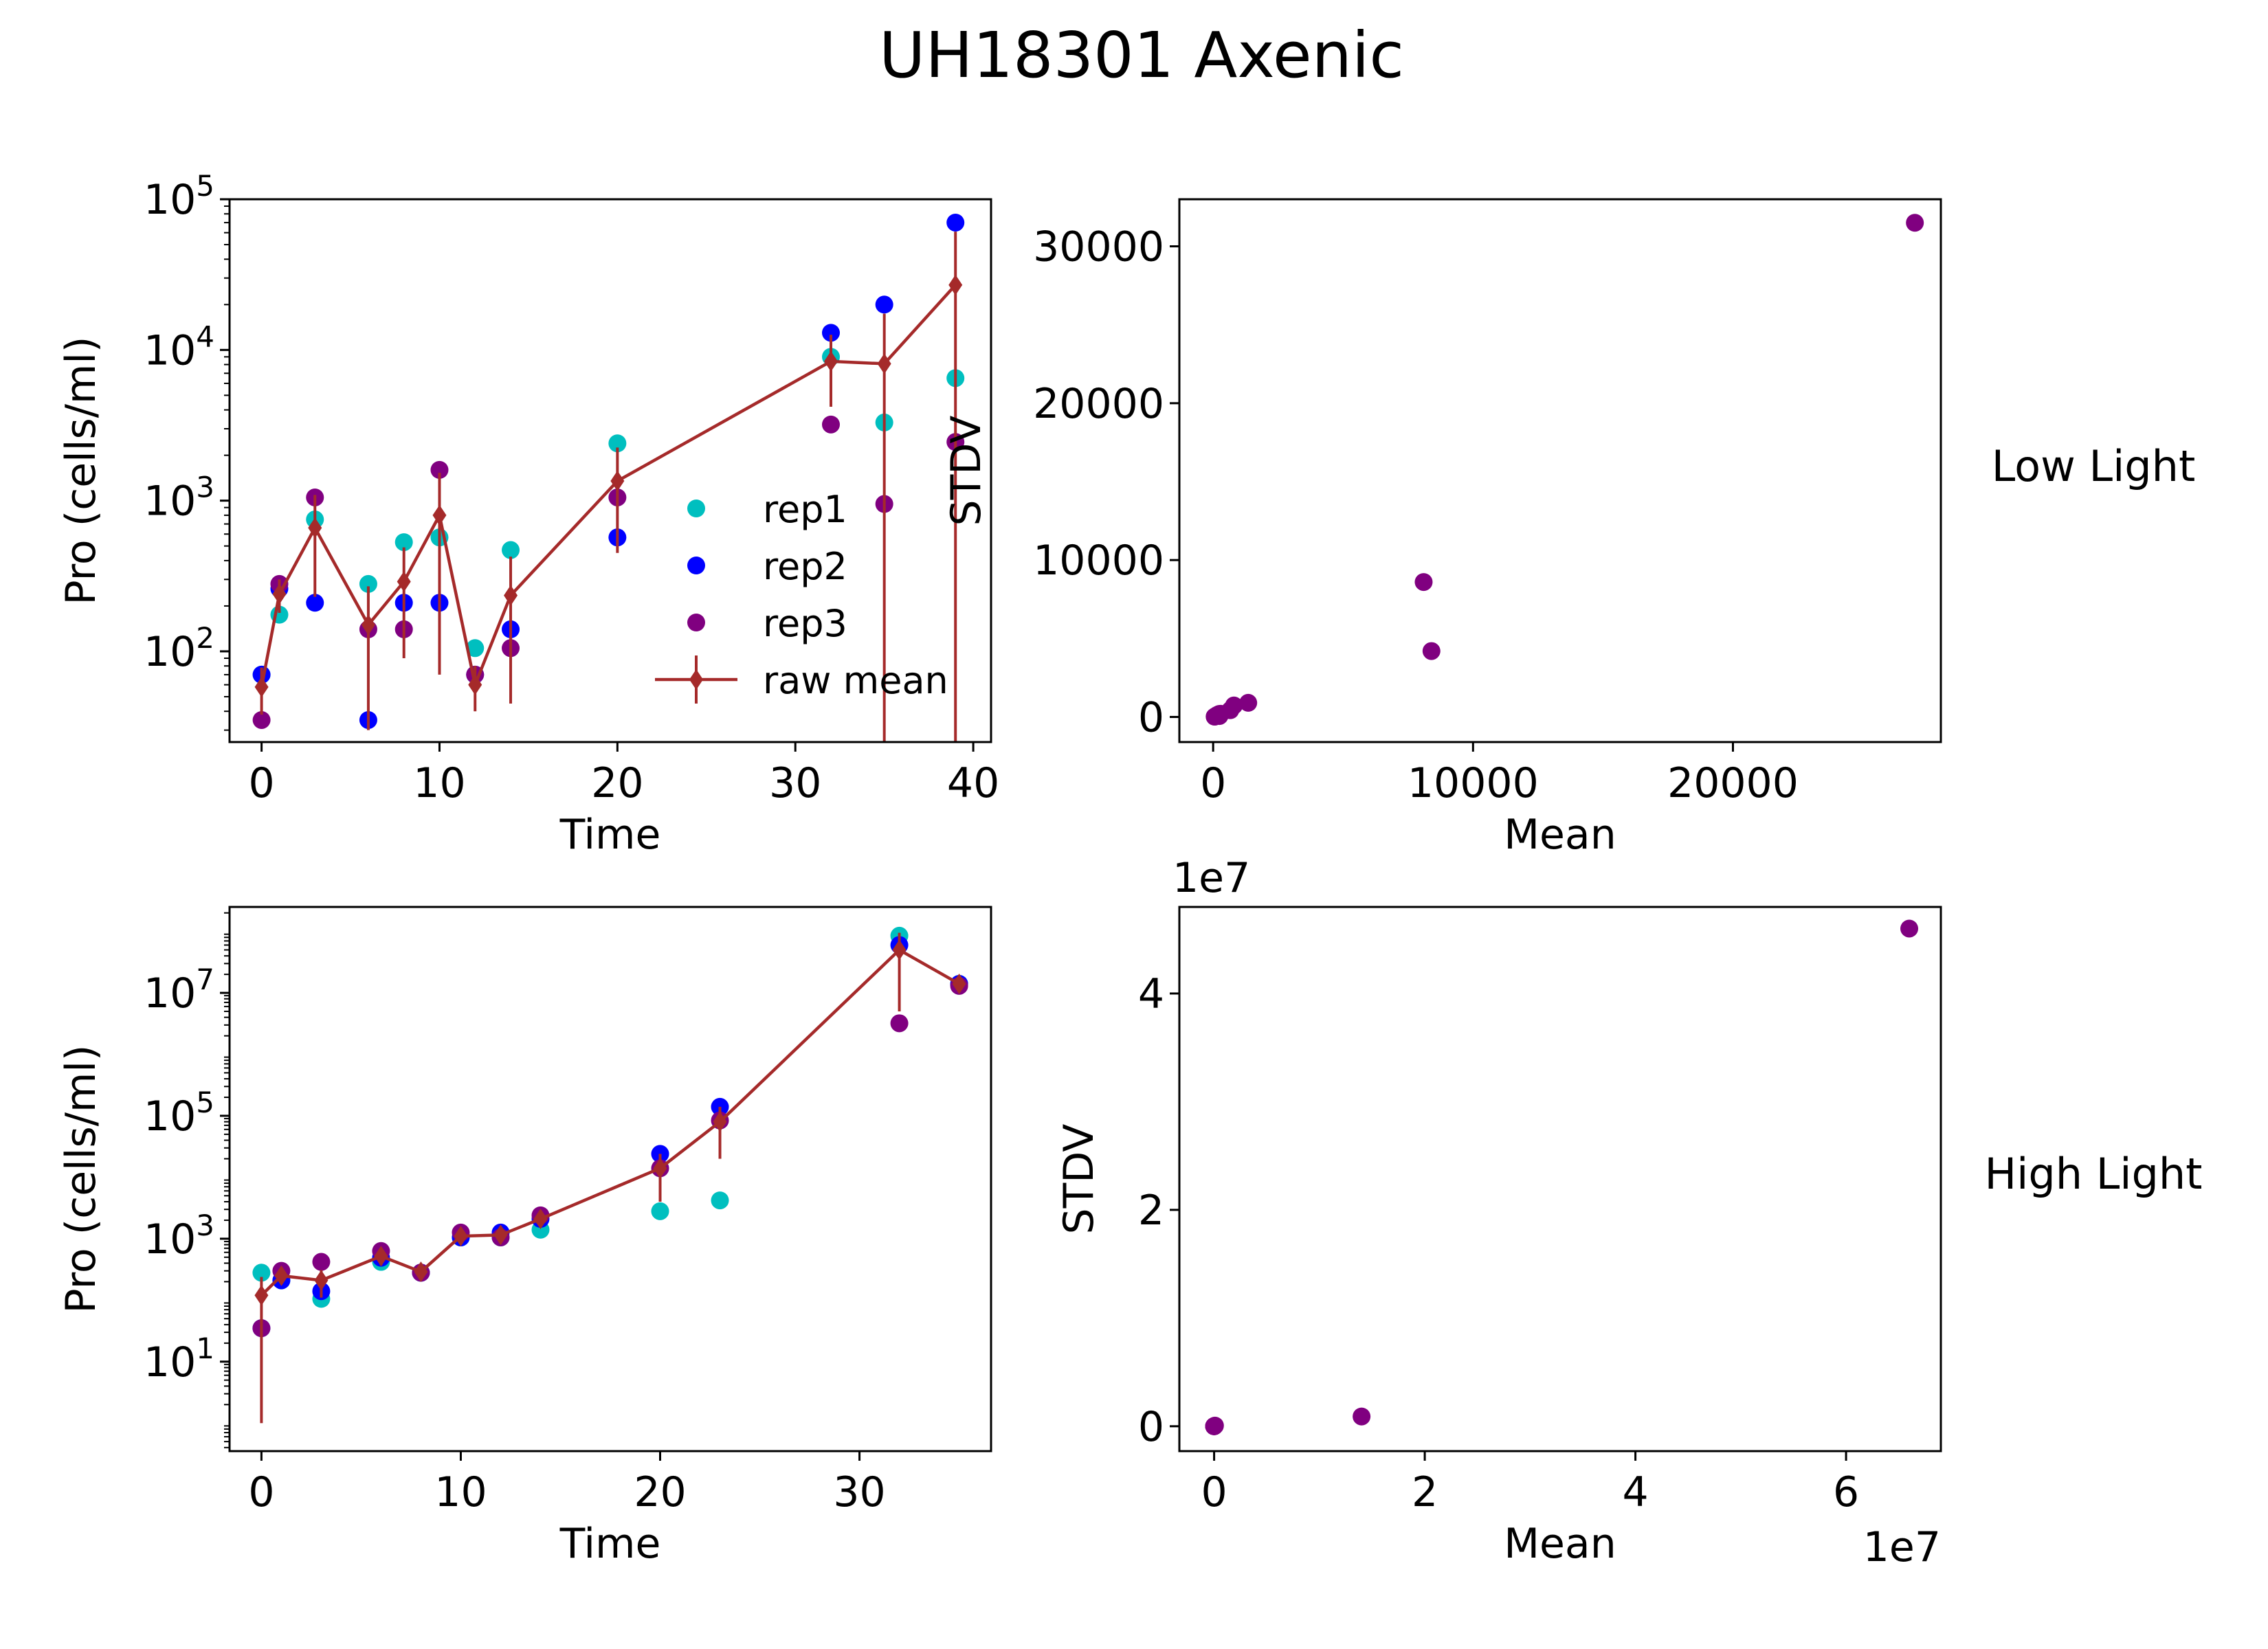  Describe the element at coordinates (1098, 404) in the screenshot. I see `y-tick-label: 20000` at that location.